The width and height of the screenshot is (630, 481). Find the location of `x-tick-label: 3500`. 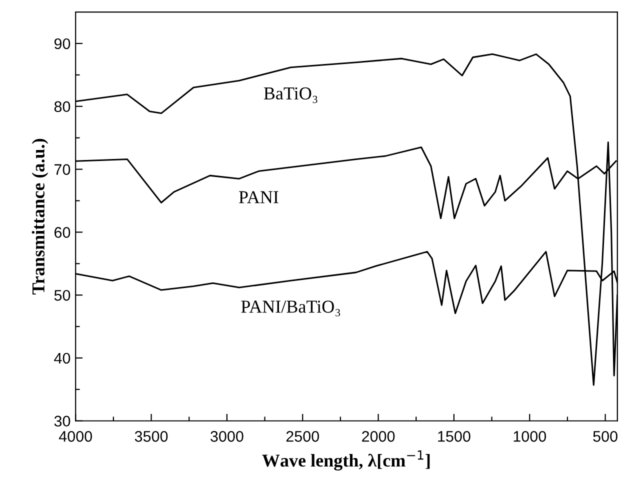

x-tick-label: 3500 is located at coordinates (151, 436).